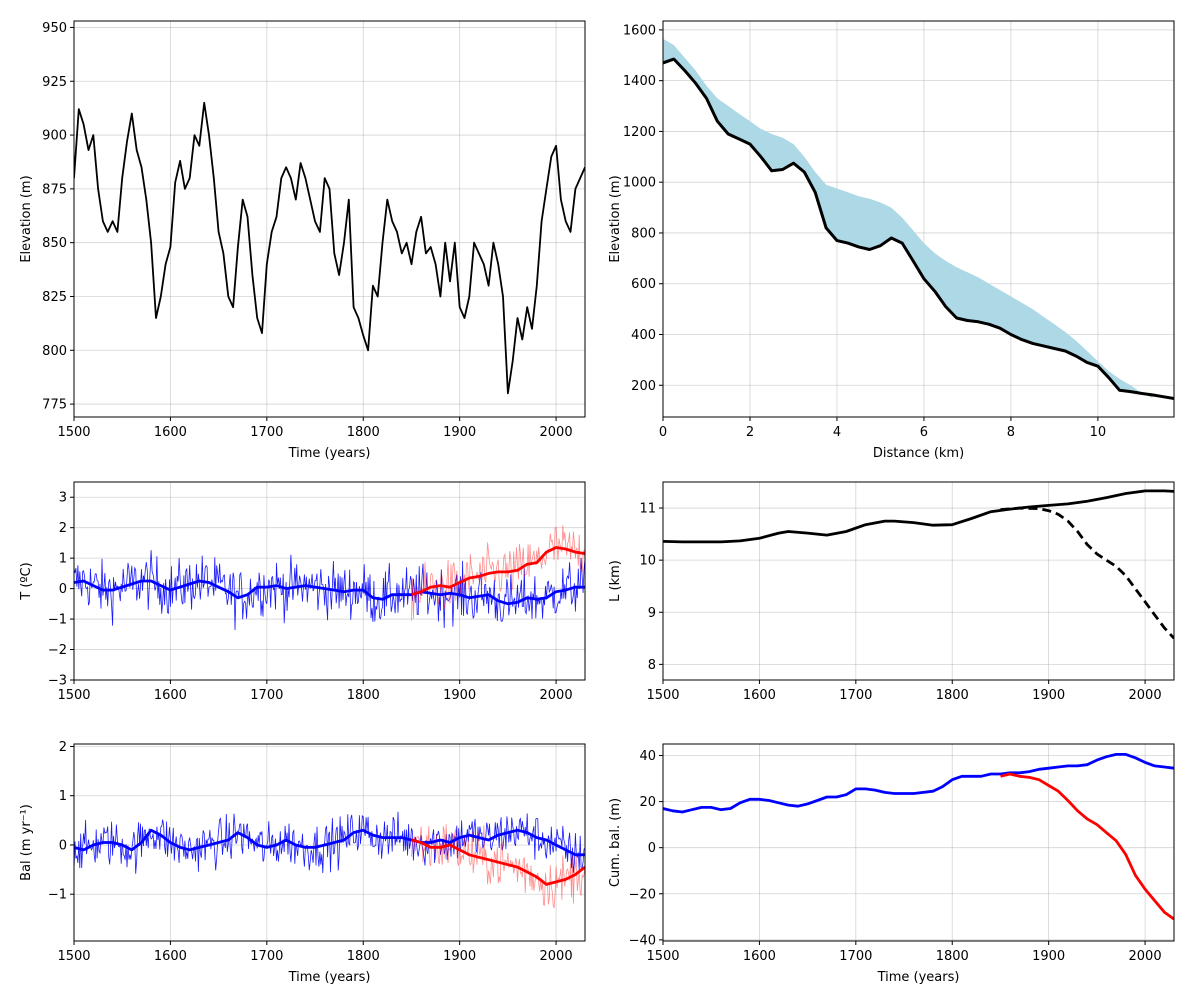  Describe the element at coordinates (54, 297) in the screenshot. I see `y-tick-label: 825` at that location.